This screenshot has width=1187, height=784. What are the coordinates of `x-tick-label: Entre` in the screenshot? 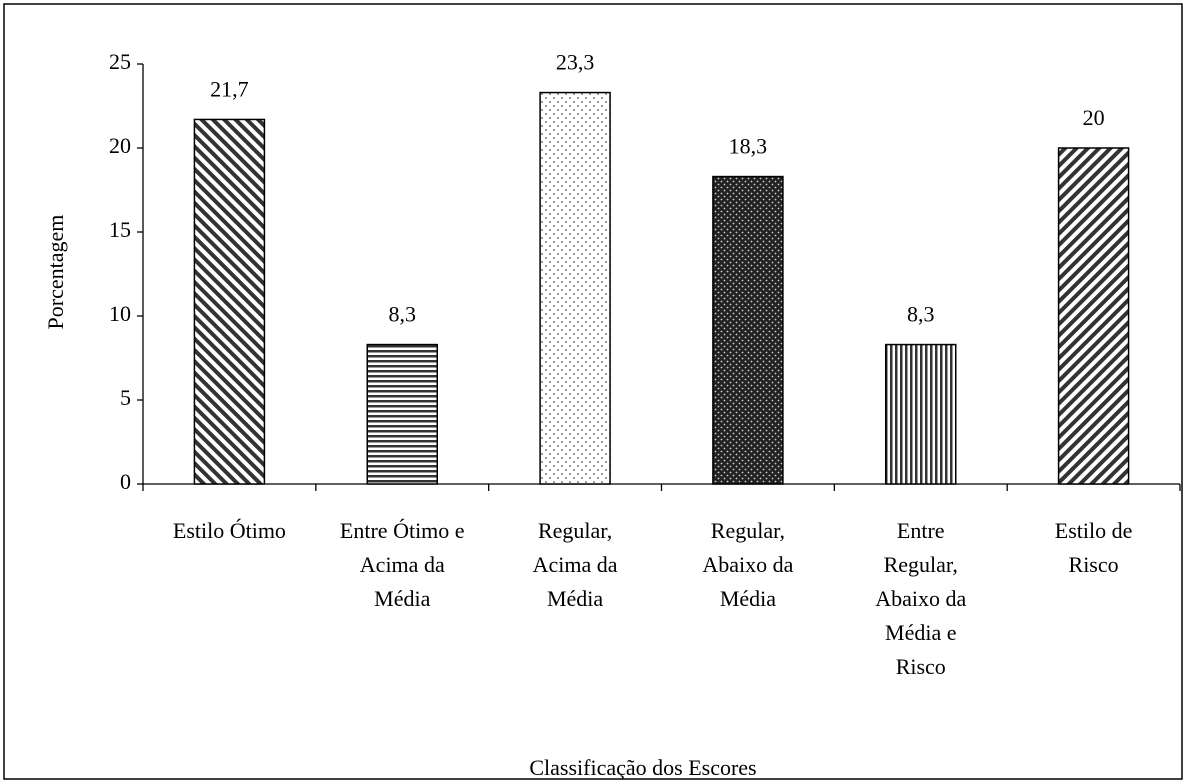 It's located at (921, 530).